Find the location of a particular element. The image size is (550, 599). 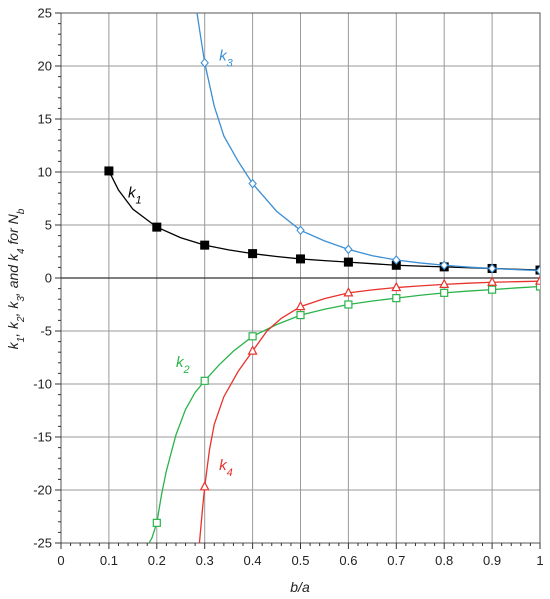

y-tick-label: -5 is located at coordinates (46, 331).